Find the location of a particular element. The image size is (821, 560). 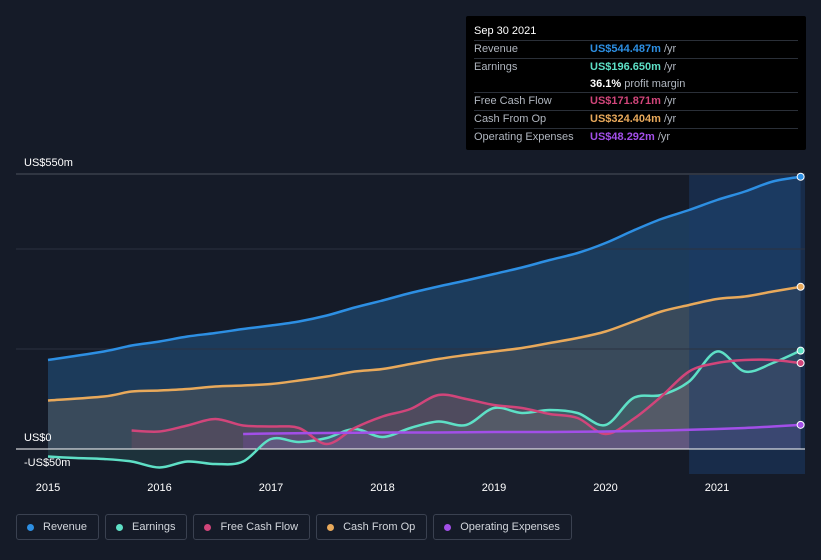

tooltip-label: Free Cash Flow is located at coordinates (513, 101).